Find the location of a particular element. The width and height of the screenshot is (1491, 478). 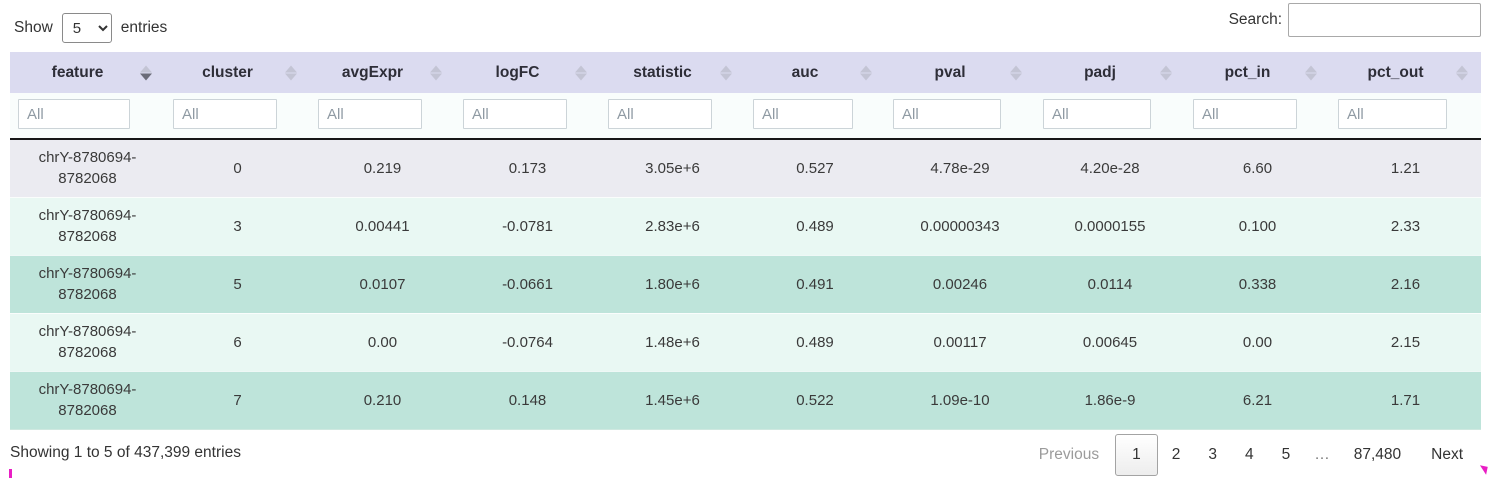

cell-pct_in: 0.338 is located at coordinates (1257, 283).